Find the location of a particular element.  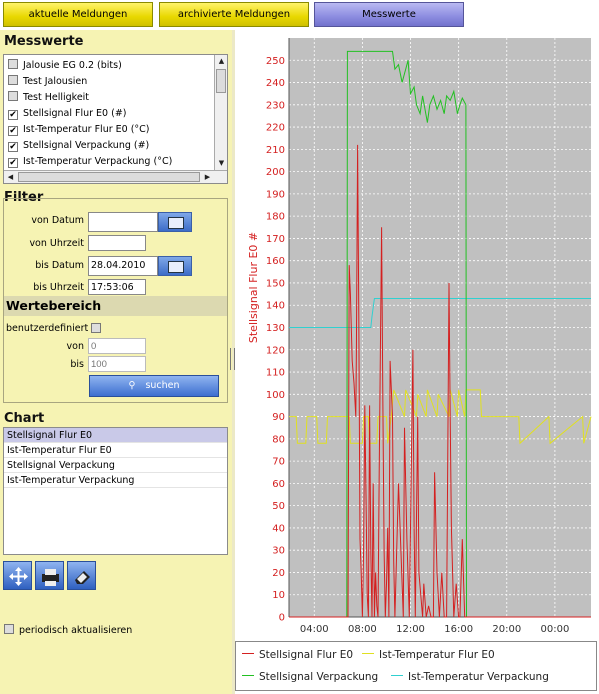

horizontal-scrollbar: ◀ ▶ is located at coordinates (115, 176).